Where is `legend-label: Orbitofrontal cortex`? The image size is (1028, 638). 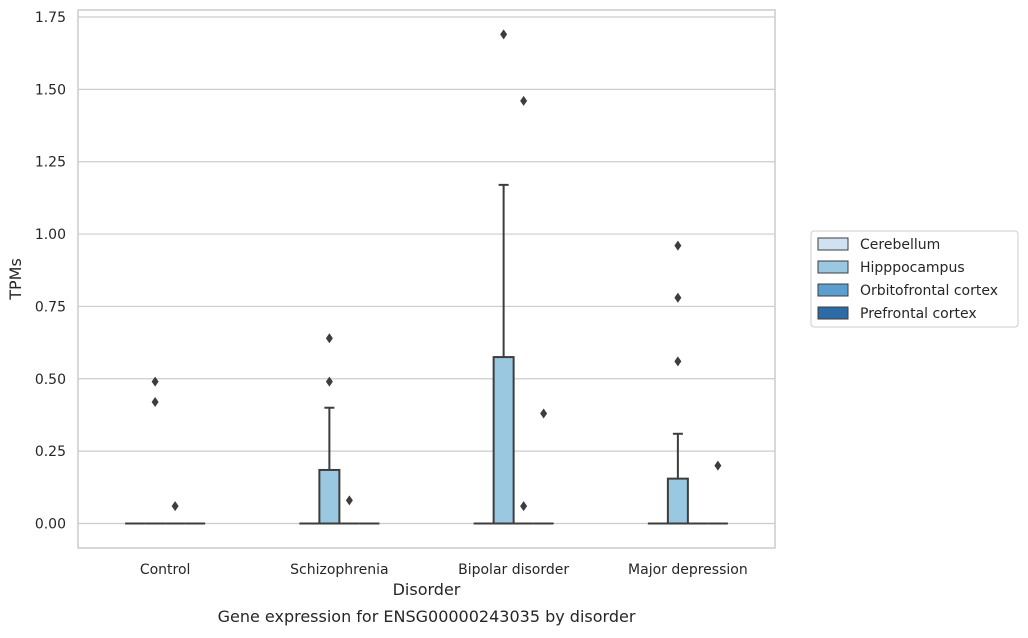
legend-label: Orbitofrontal cortex is located at coordinates (929, 291).